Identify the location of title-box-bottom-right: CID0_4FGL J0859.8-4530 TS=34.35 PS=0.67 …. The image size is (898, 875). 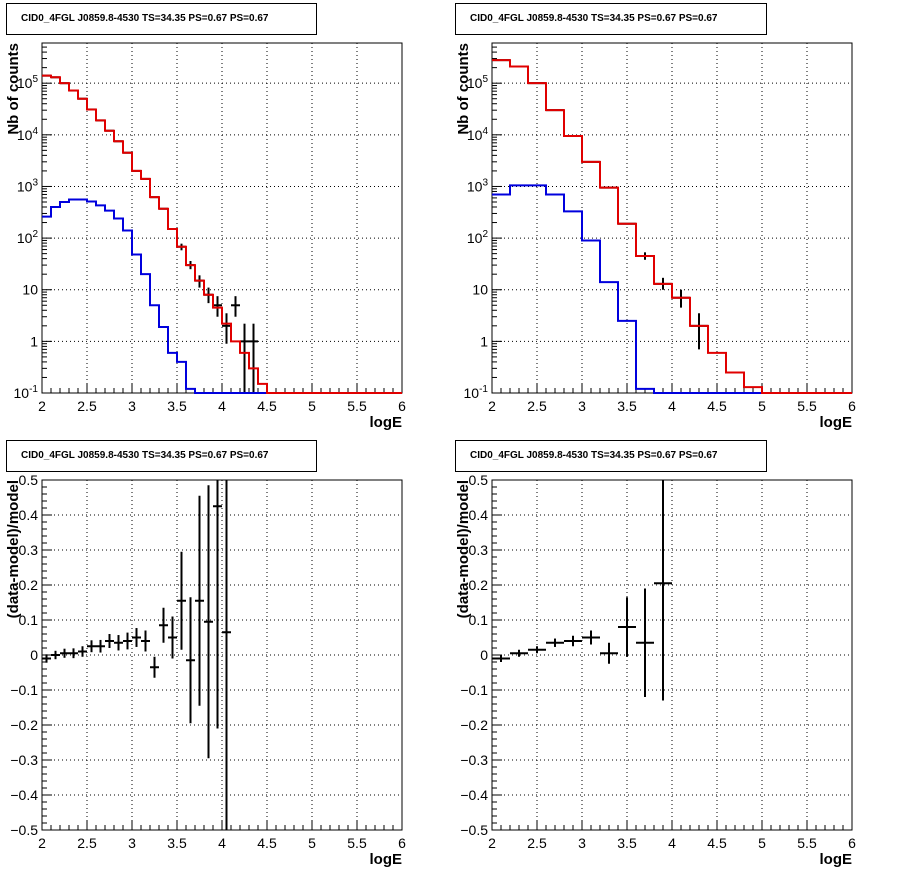
(611, 456).